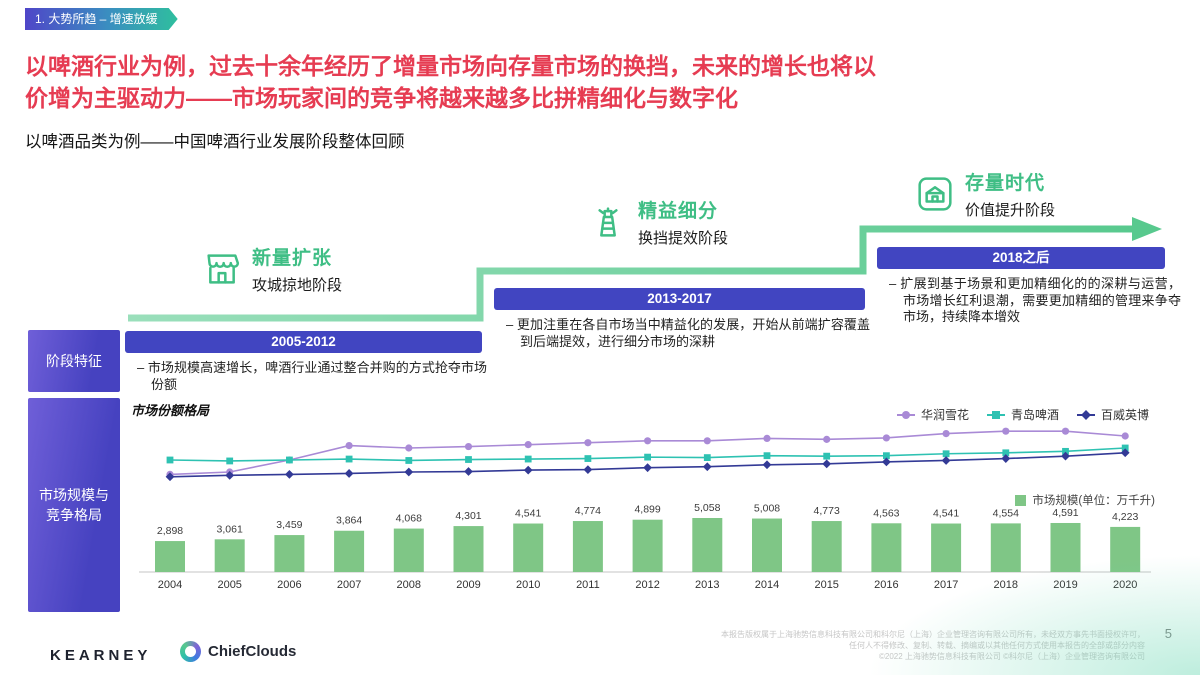 The height and width of the screenshot is (675, 1200). Describe the element at coordinates (767, 585) in the screenshot. I see `svg-text: 2014` at that location.